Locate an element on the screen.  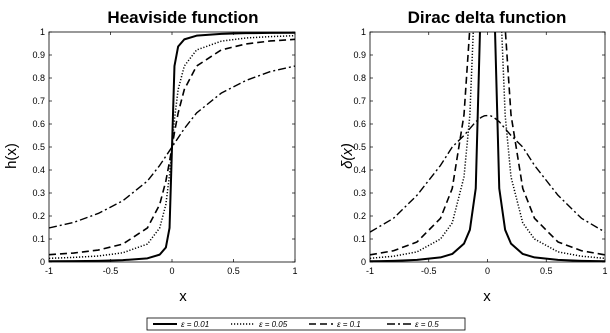
dirac-ytick-label: 1 is located at coordinates (363, 32).